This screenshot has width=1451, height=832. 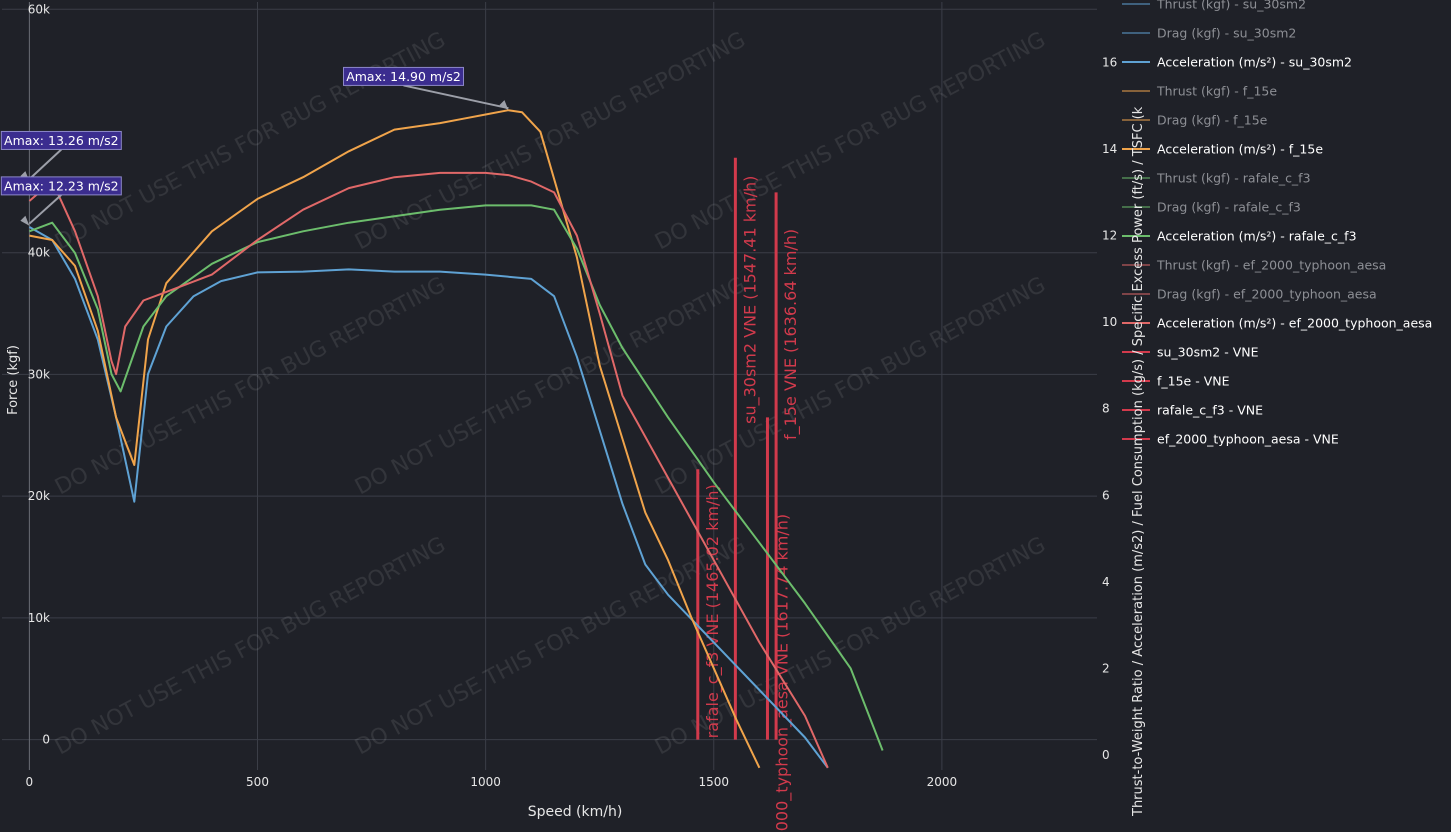 I want to click on y2-tick-label: 14, so click(x=1109, y=149).